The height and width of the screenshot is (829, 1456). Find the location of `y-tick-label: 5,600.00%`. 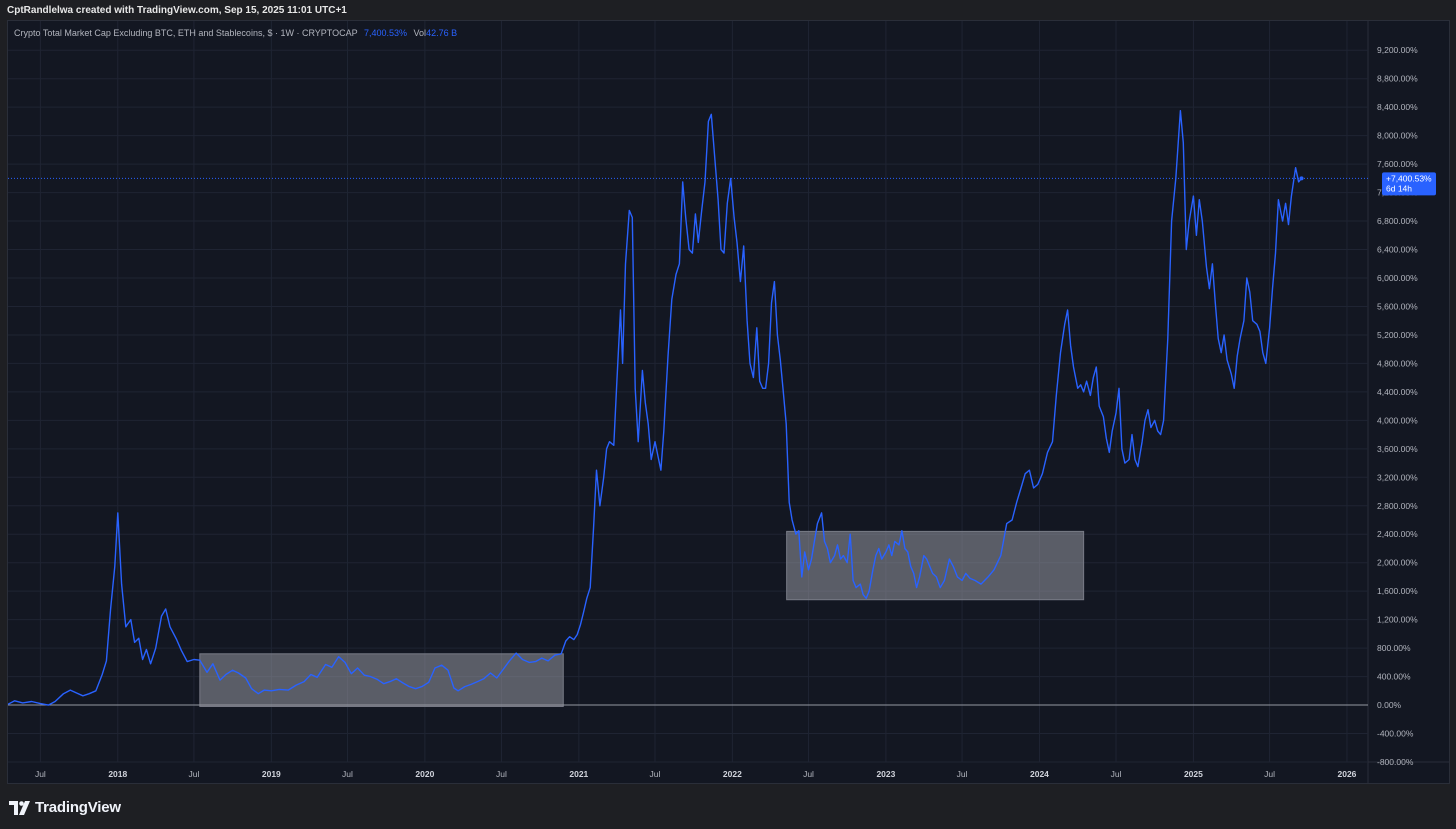

y-tick-label: 5,600.00% is located at coordinates (1397, 306).